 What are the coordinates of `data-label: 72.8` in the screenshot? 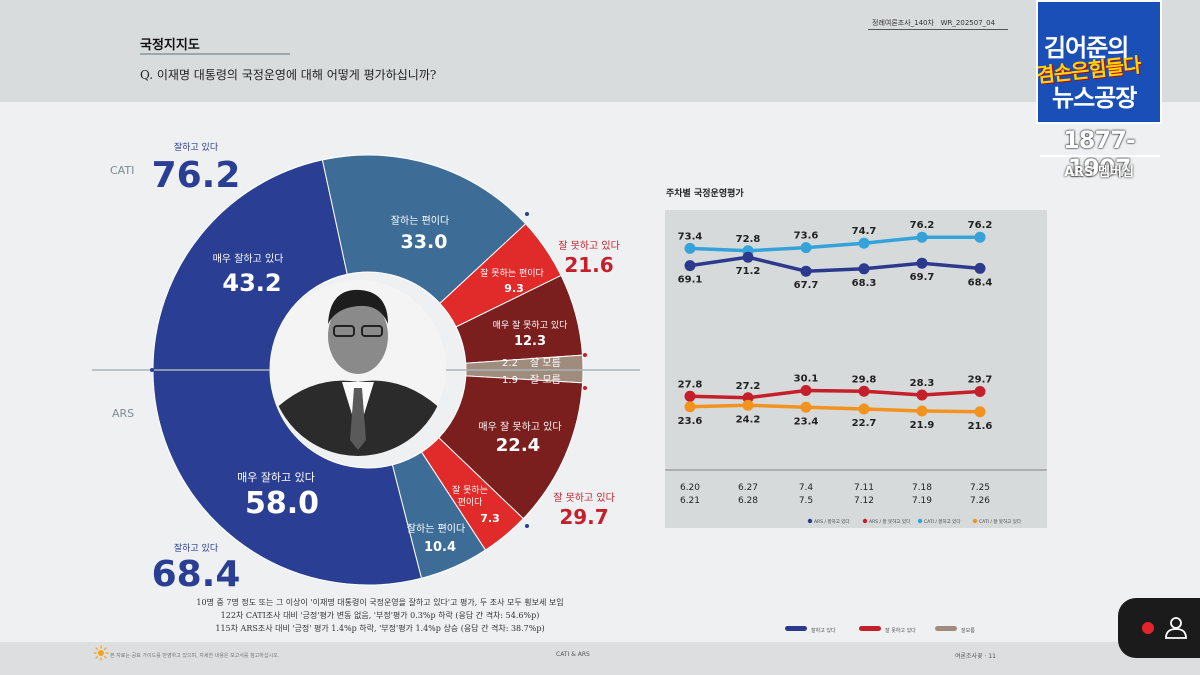 It's located at (748, 239).